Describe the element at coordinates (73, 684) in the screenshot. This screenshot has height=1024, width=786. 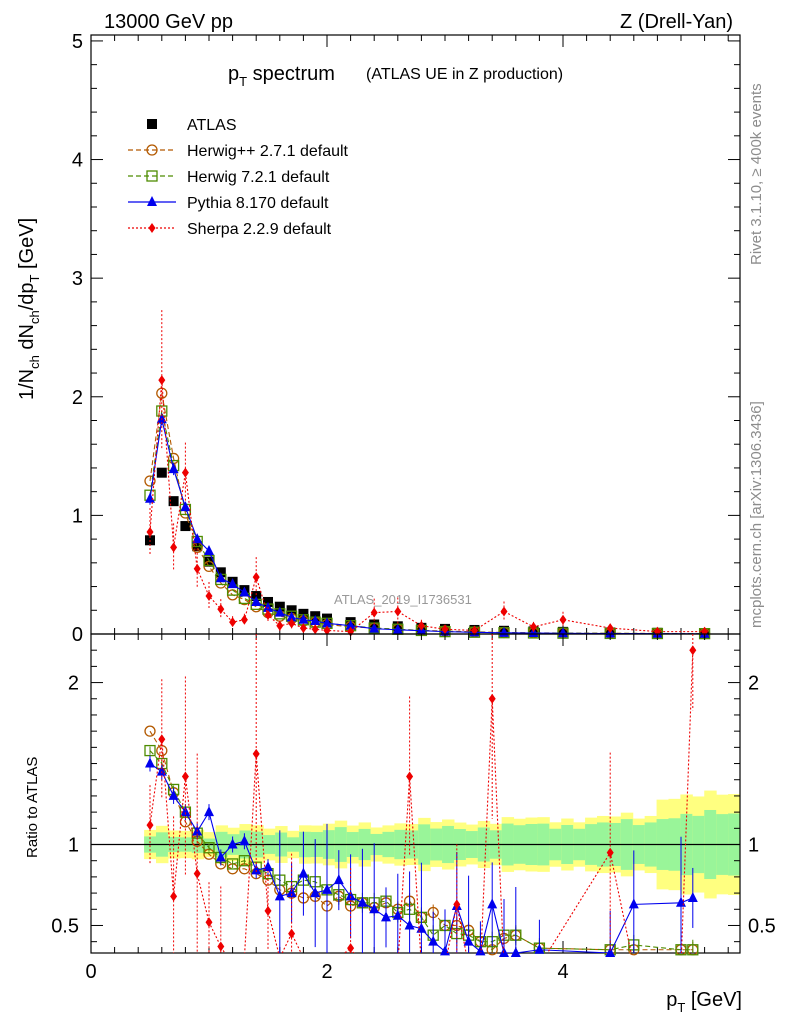
I see `ratio-y-tick-label: 2` at that location.